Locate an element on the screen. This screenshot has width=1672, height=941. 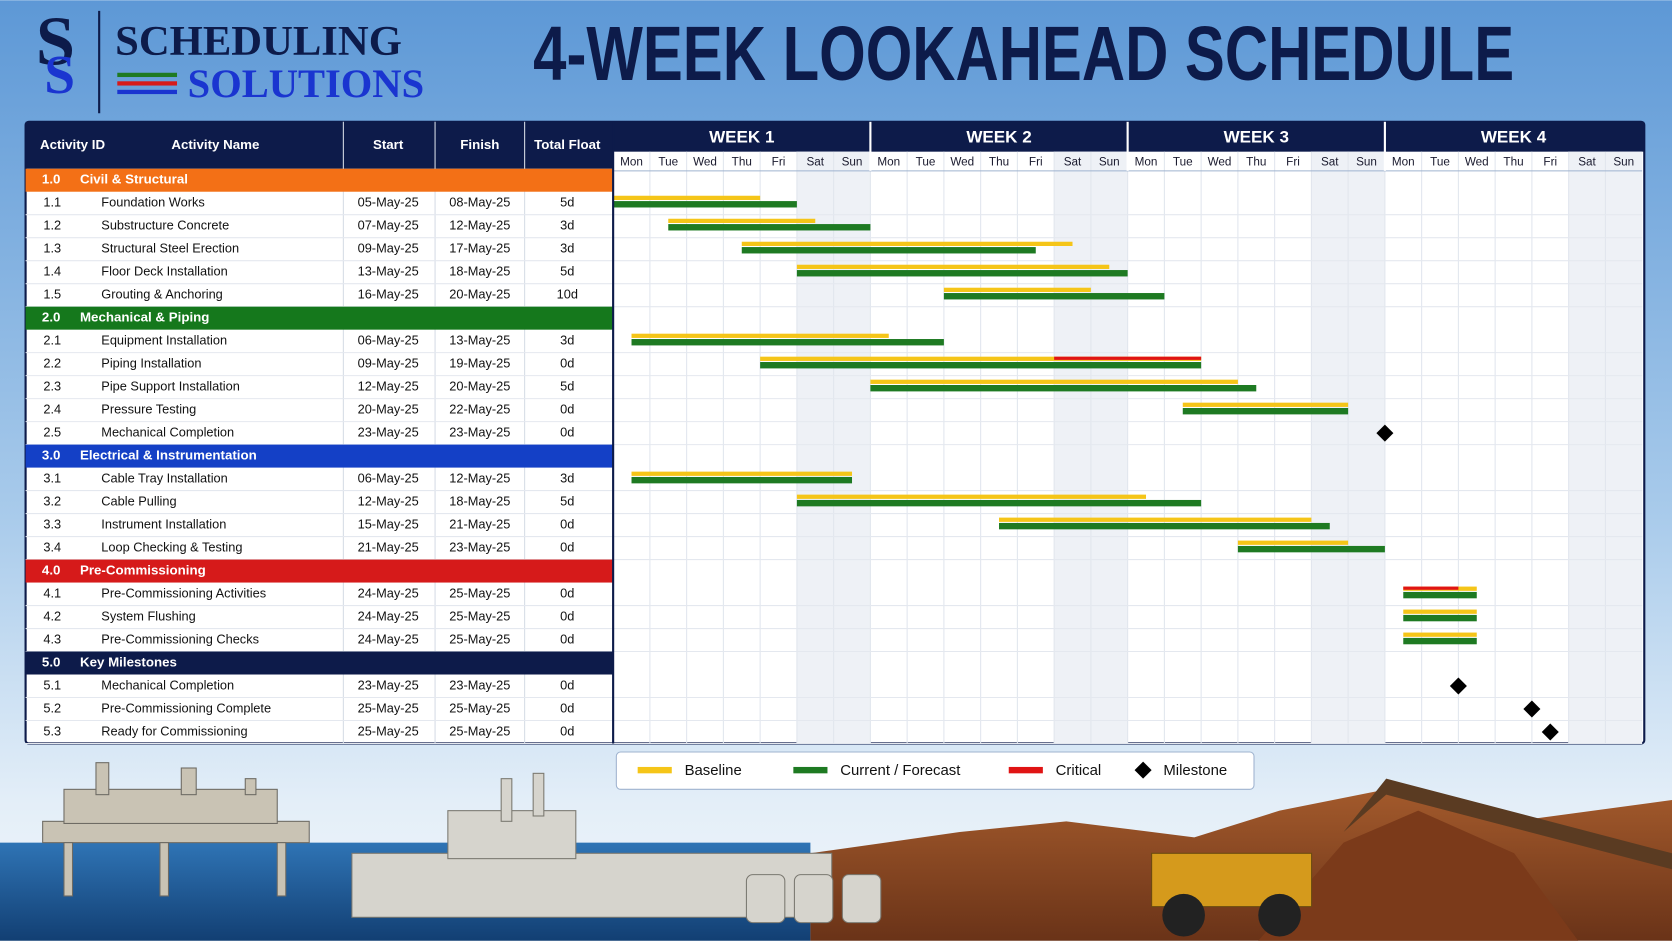
finish-date: 08-May-25 is located at coordinates (479, 202).